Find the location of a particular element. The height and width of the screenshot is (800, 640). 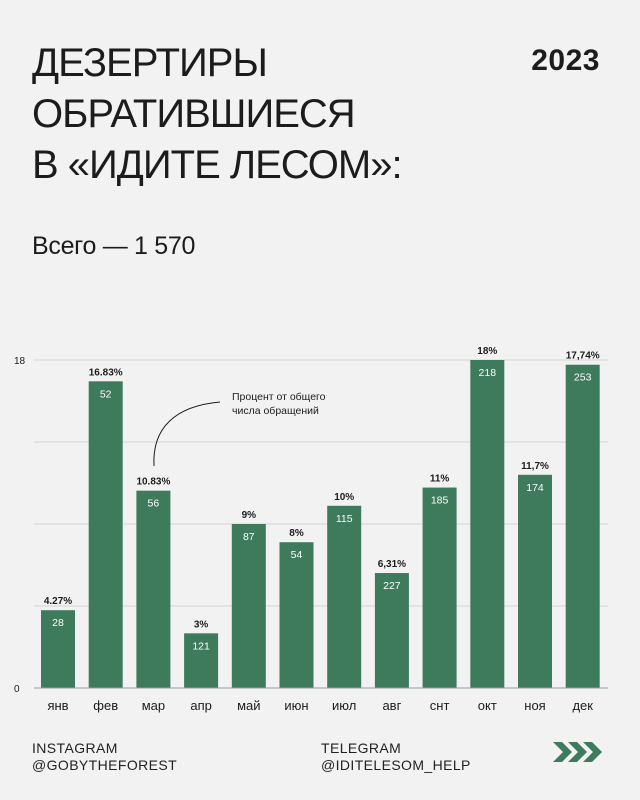

bar-percent-label: 16.83% is located at coordinates (106, 372).